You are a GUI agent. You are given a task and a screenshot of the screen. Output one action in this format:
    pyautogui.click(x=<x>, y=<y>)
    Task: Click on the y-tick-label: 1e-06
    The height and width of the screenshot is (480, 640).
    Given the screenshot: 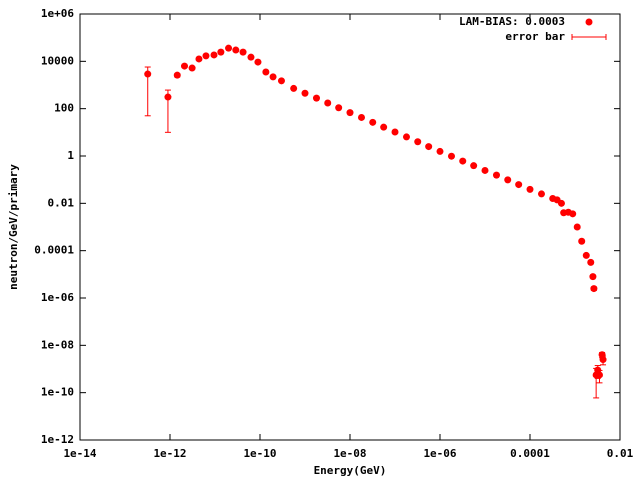 What is the action you would take?
    pyautogui.click(x=57, y=297)
    